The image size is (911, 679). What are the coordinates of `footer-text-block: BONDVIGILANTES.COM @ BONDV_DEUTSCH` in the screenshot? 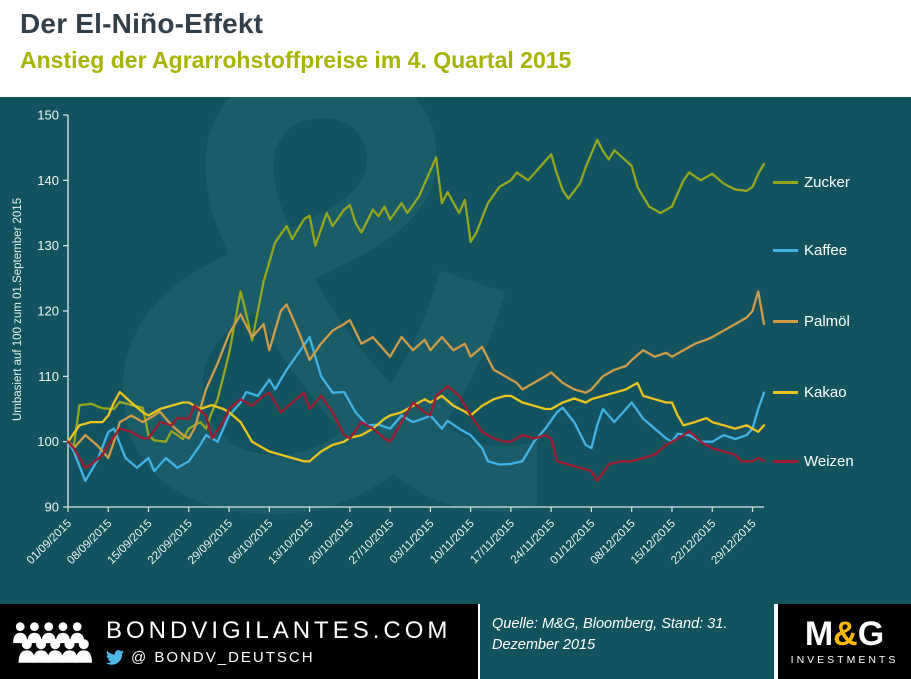 It's located at (278, 641).